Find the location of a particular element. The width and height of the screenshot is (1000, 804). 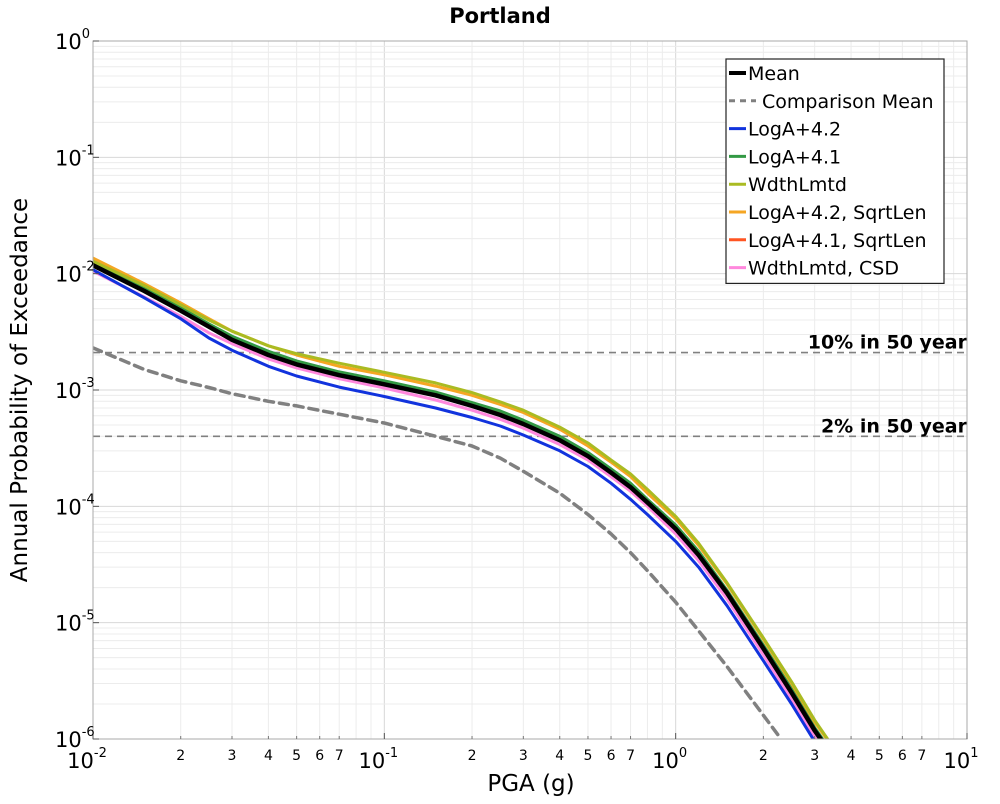

legend-label: Comparison Mean is located at coordinates (848, 102).